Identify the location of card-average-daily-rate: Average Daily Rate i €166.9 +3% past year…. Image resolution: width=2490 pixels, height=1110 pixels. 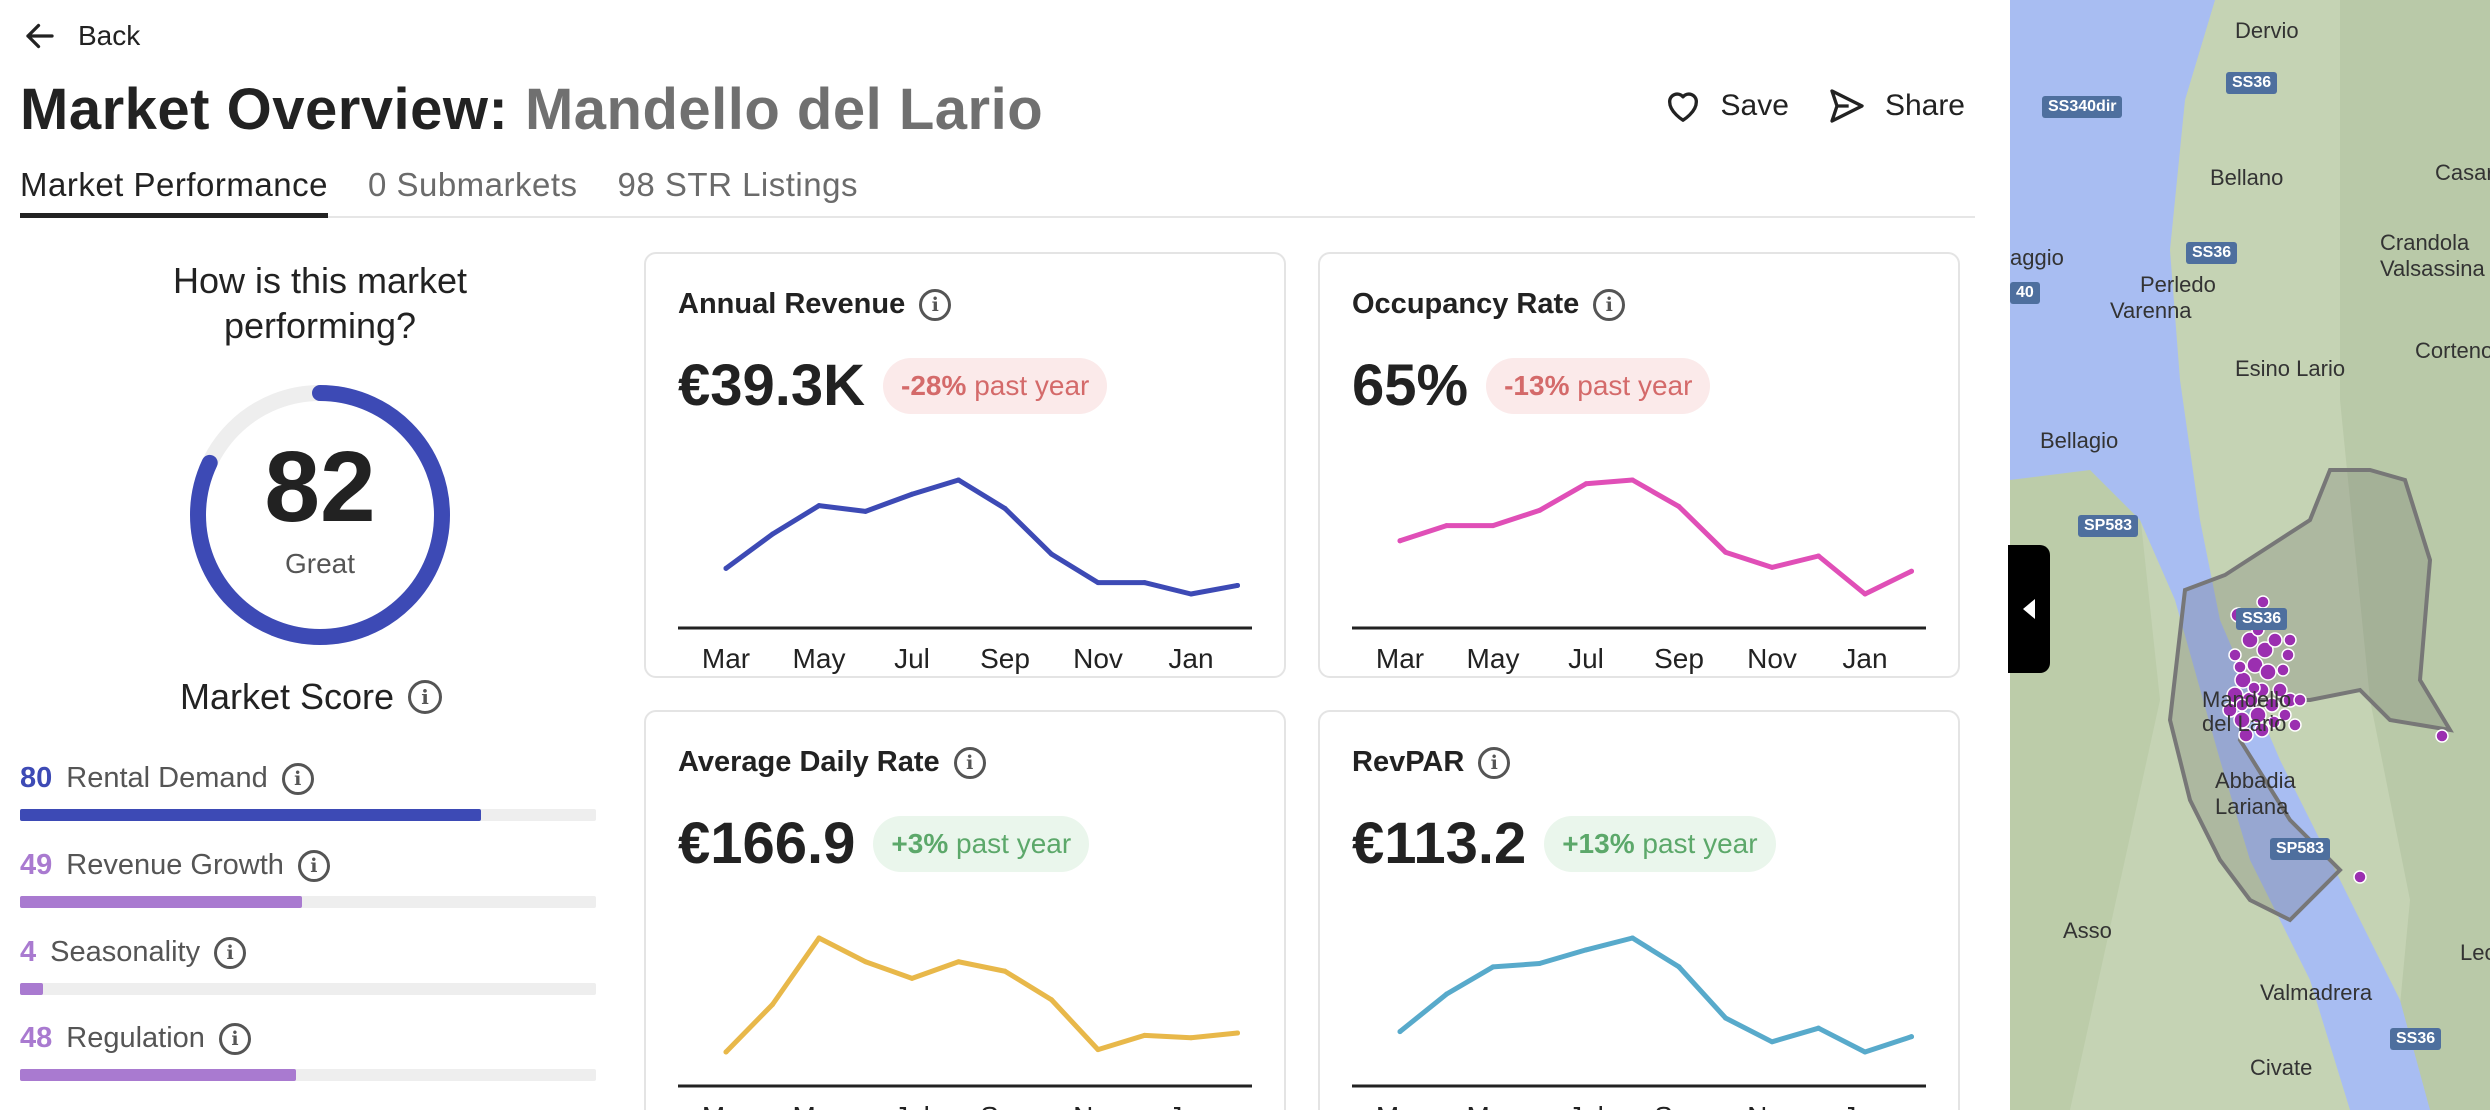
(965, 910).